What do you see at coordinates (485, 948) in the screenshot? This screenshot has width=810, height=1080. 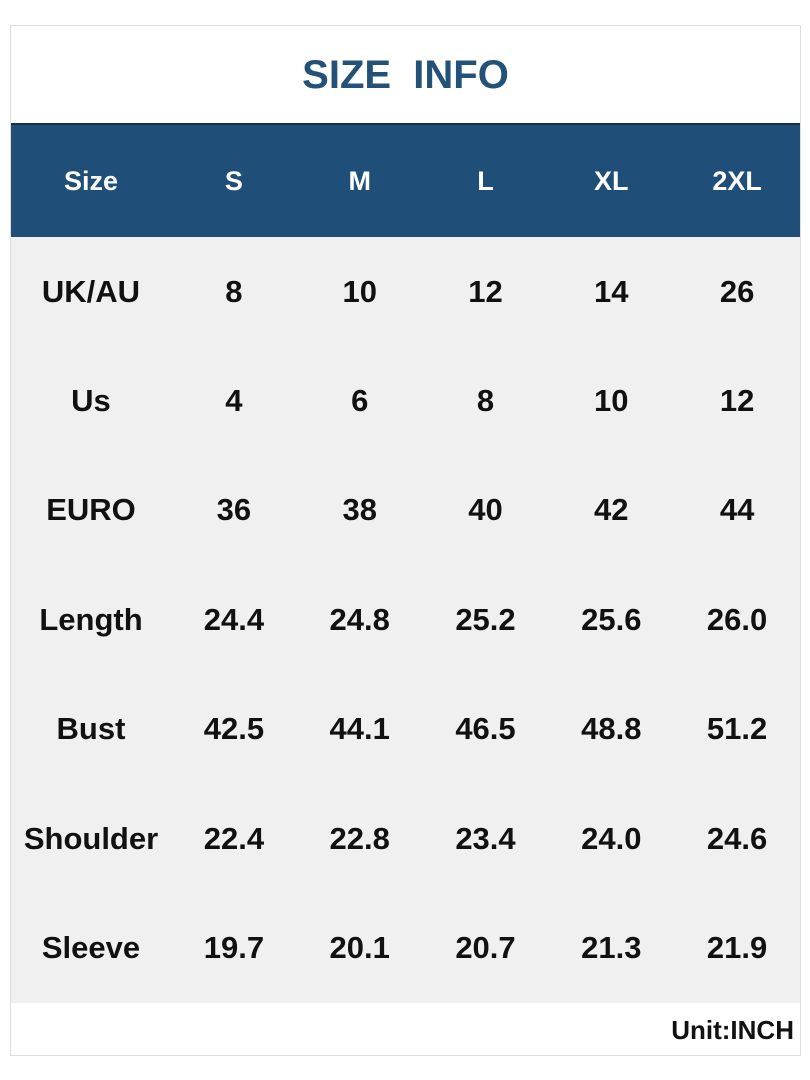 I see `table-cell: 20.7` at bounding box center [485, 948].